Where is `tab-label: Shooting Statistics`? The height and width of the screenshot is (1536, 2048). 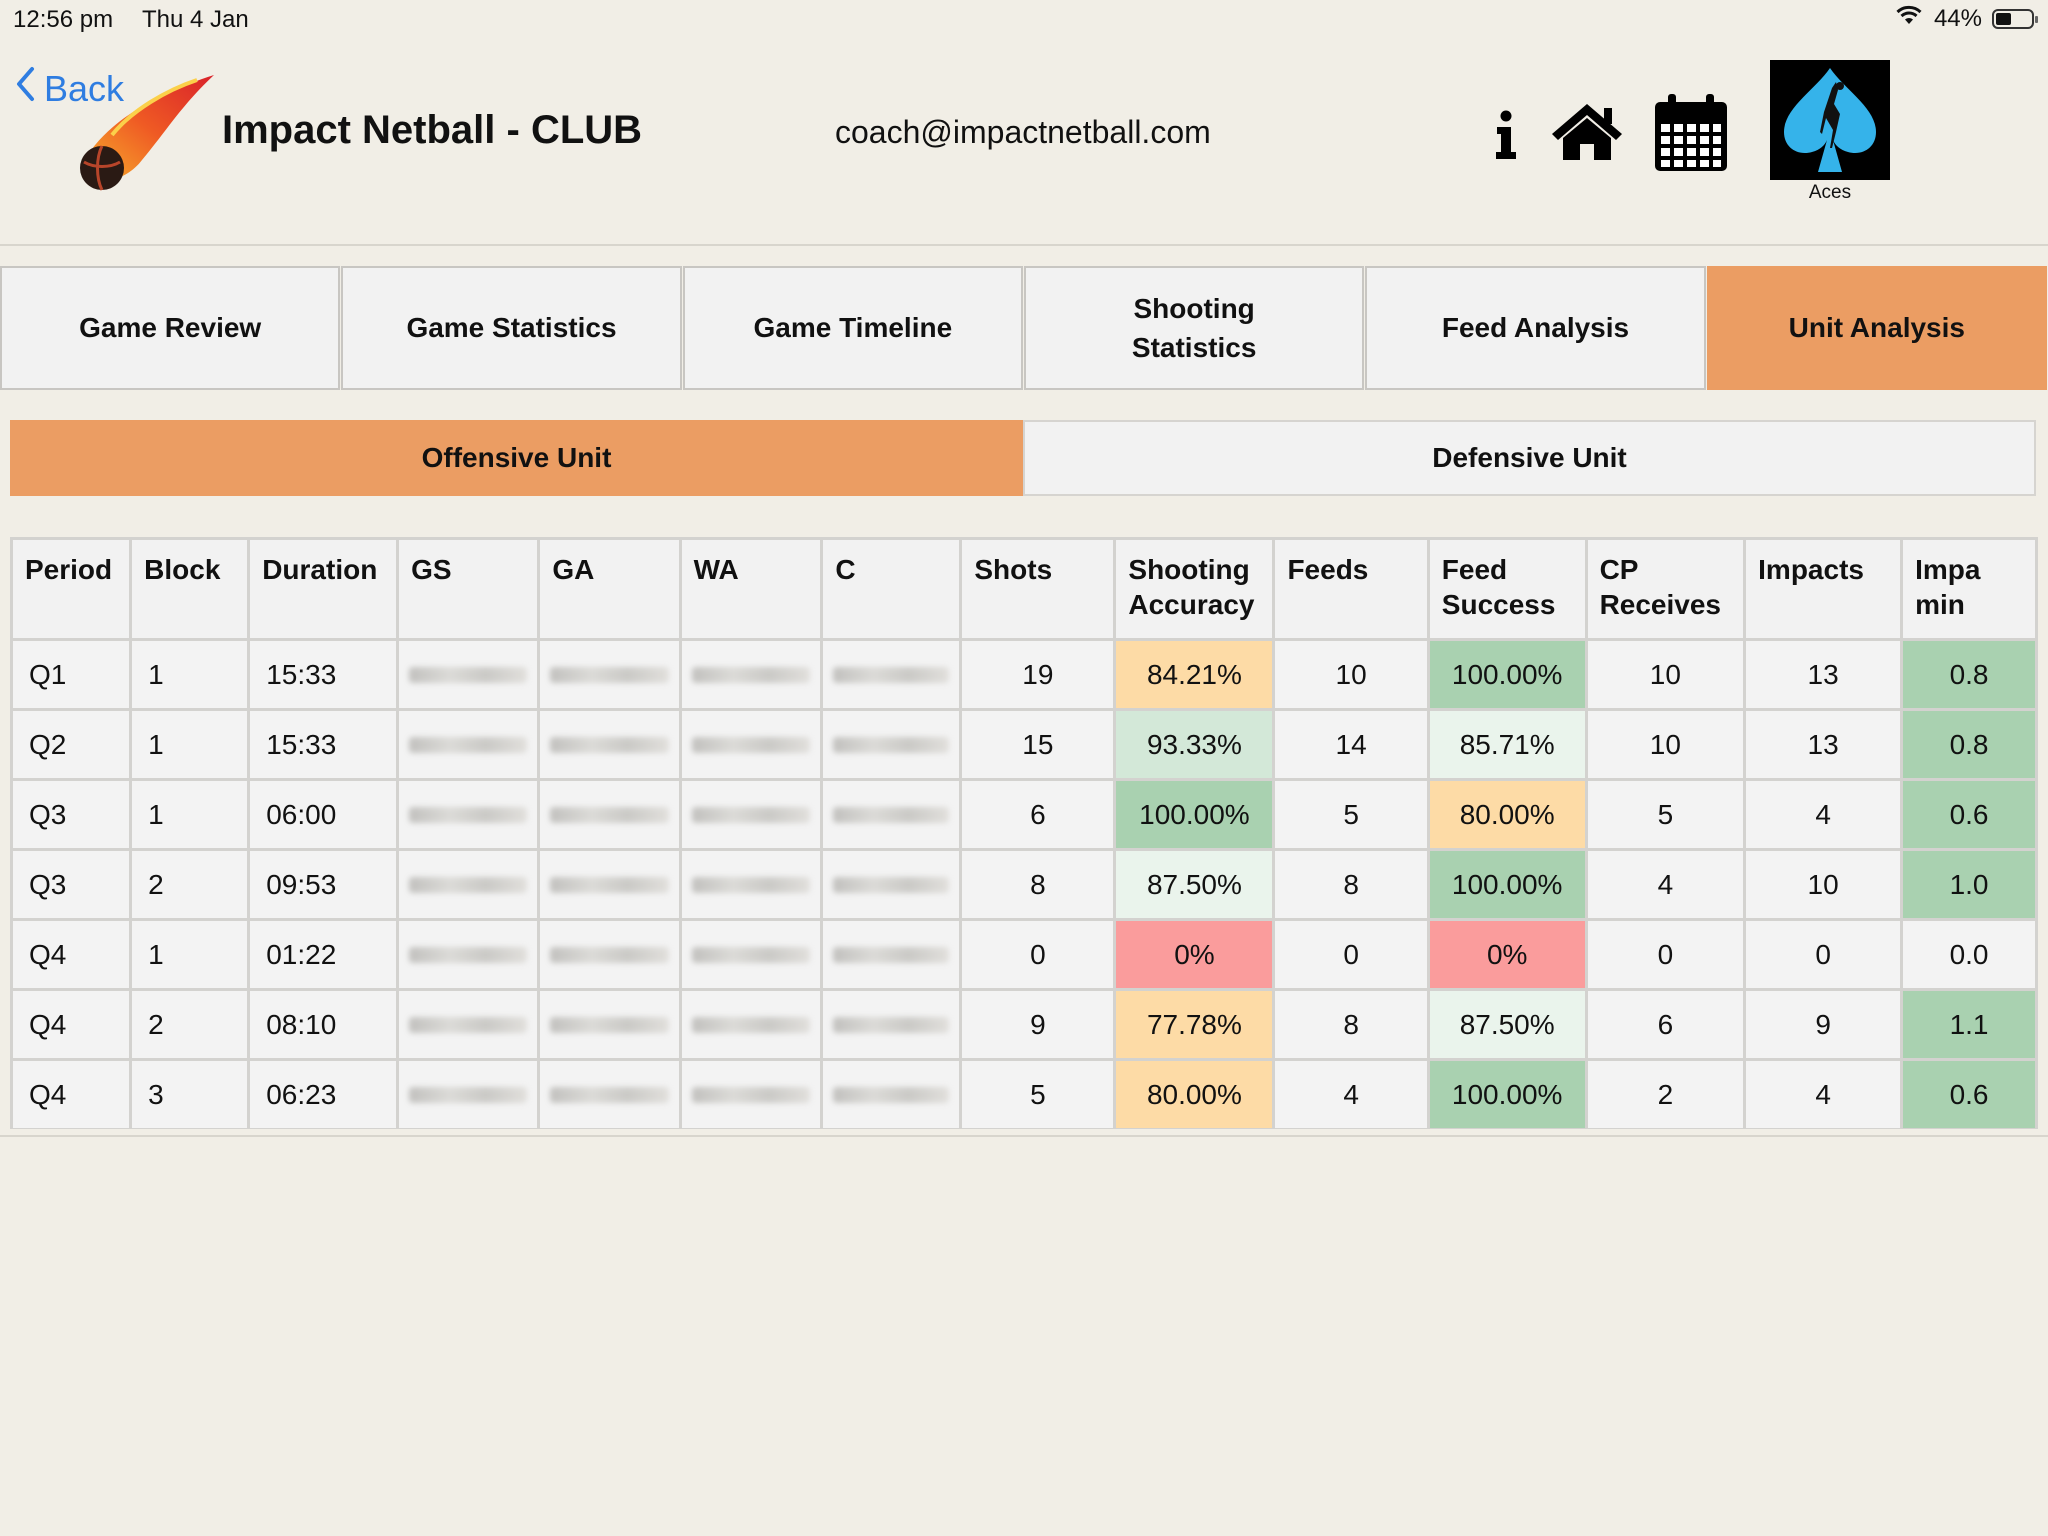
tab-label: Shooting Statistics is located at coordinates (1194, 327).